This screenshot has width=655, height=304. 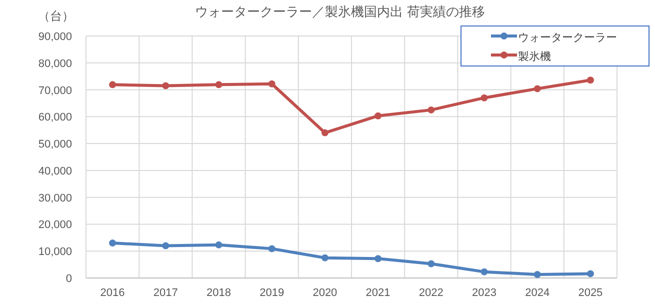 What do you see at coordinates (55, 225) in the screenshot?
I see `y-tick-label: 20,000` at bounding box center [55, 225].